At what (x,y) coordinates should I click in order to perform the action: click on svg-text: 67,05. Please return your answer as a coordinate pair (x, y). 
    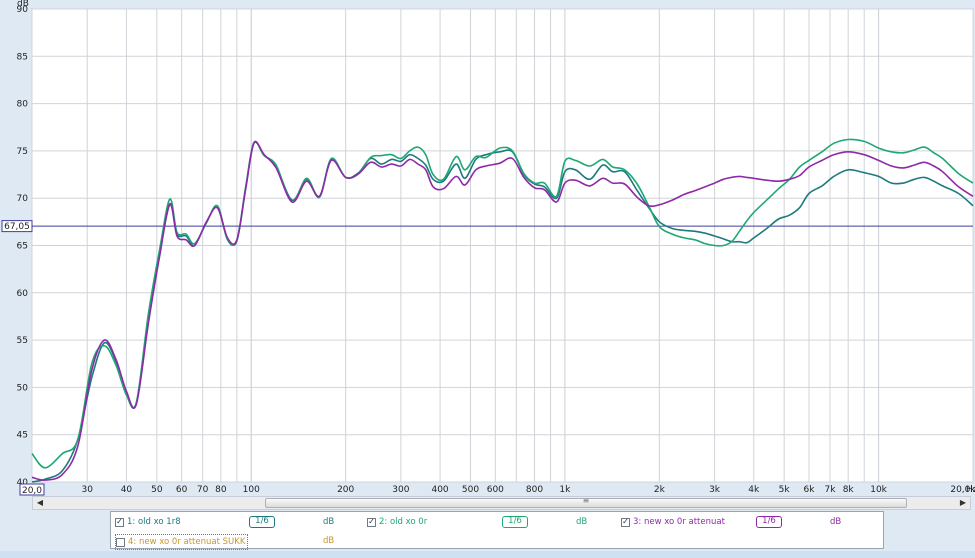
    Looking at the image, I should click on (17, 227).